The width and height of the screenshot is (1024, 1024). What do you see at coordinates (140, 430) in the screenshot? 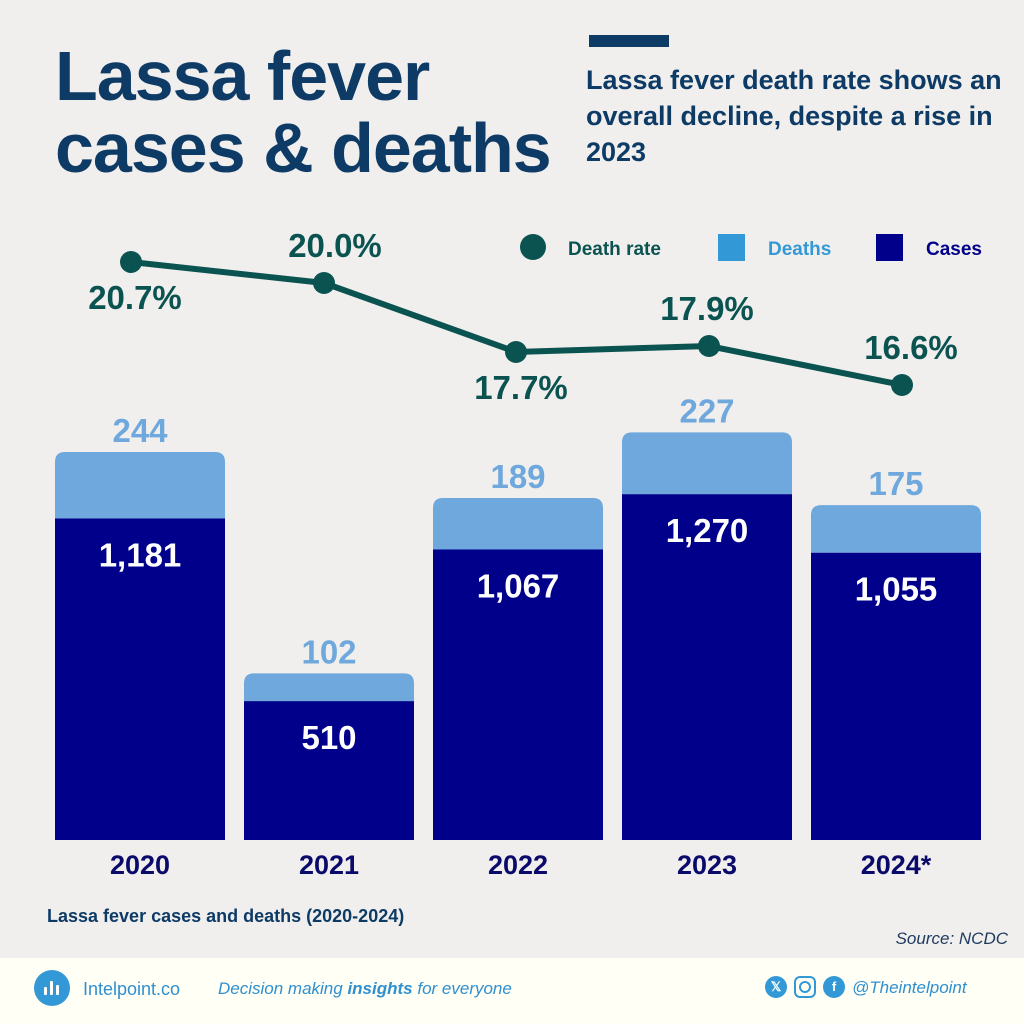
I see `deaths-value-label: 244` at bounding box center [140, 430].